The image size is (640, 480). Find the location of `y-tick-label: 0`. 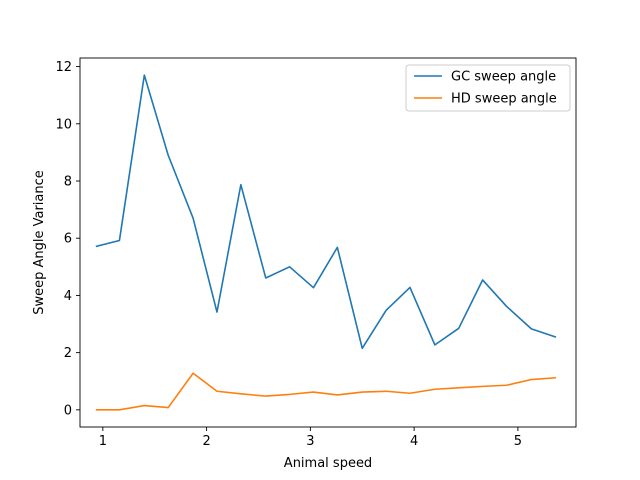

y-tick-label: 0 is located at coordinates (68, 410).